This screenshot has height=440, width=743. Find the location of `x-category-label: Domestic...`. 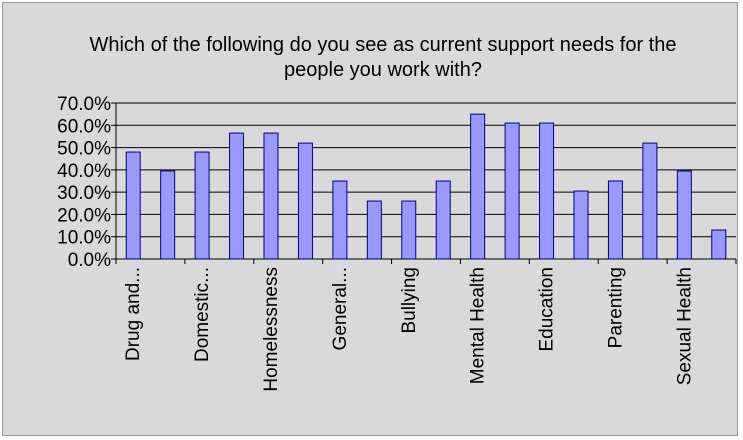

x-category-label: Domestic... is located at coordinates (202, 314).